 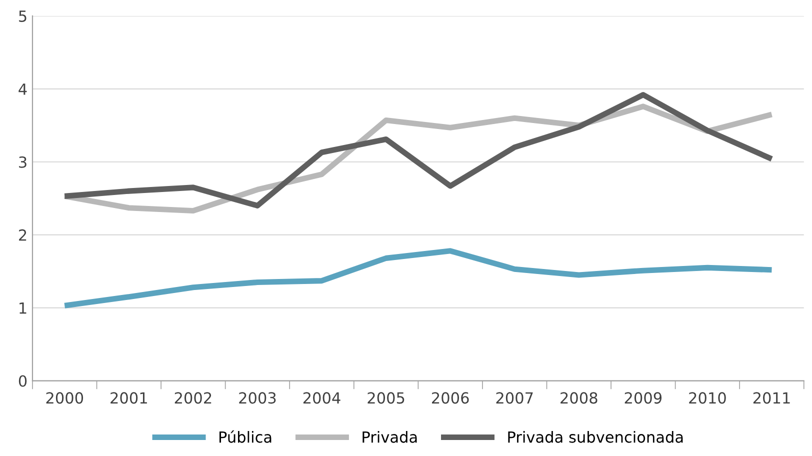 I want to click on x-tick-label: 2009, so click(x=643, y=398).